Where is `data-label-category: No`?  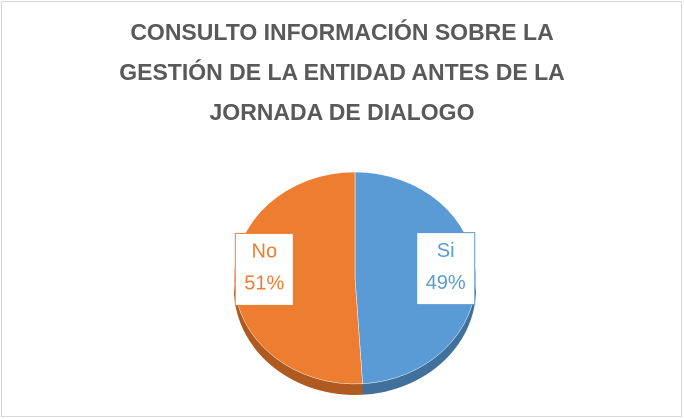
data-label-category: No is located at coordinates (265, 252).